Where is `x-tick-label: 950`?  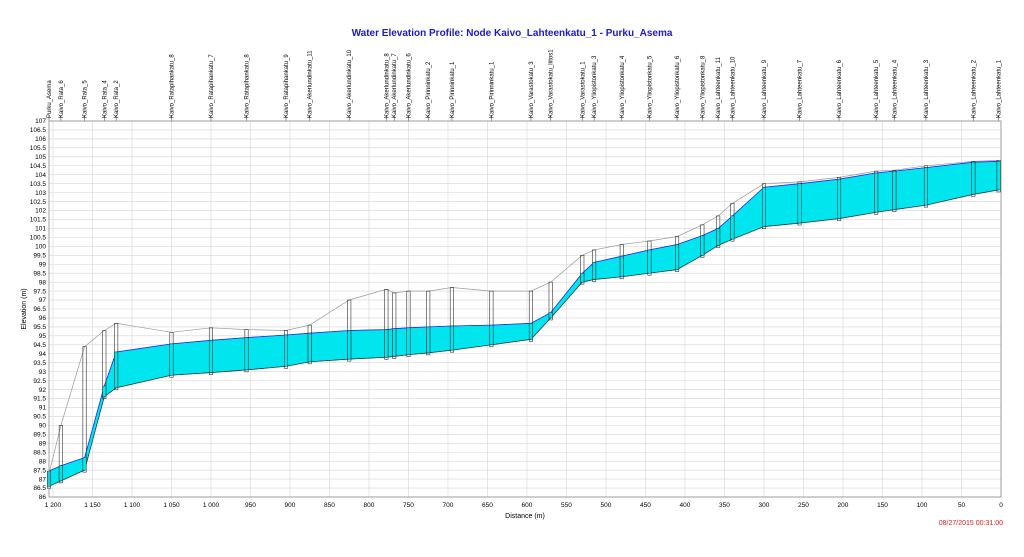
x-tick-label: 950 is located at coordinates (250, 505).